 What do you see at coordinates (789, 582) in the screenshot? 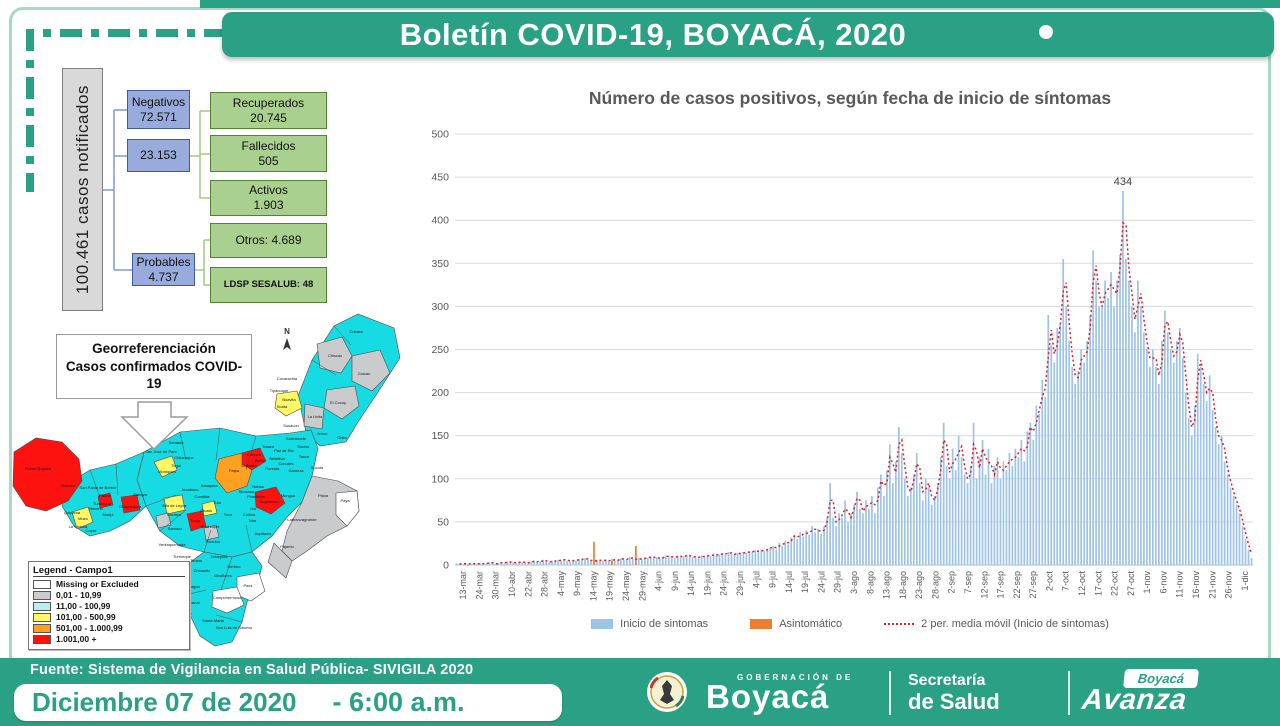
I see `x-axis-tick-label: 14-jul` at bounding box center [789, 582].